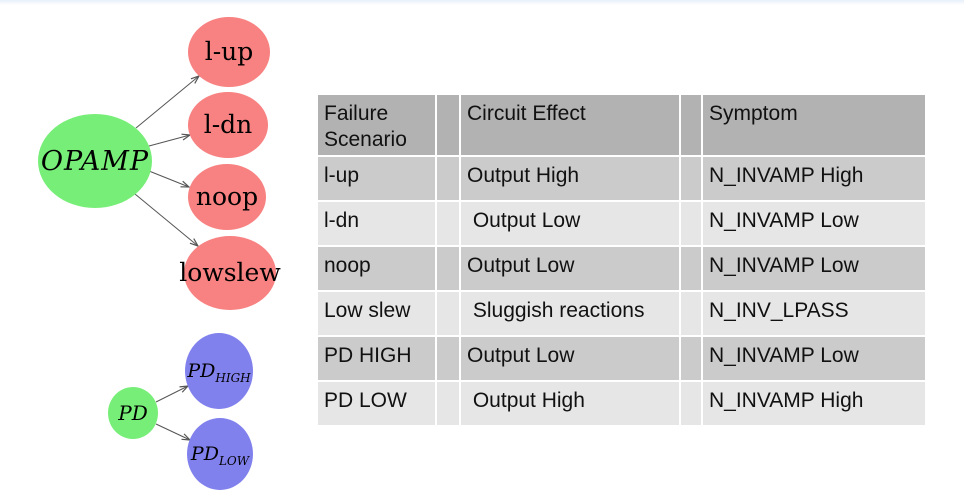 This screenshot has width=964, height=492. I want to click on header-circuit-effect: Circuit Effect, so click(570, 125).